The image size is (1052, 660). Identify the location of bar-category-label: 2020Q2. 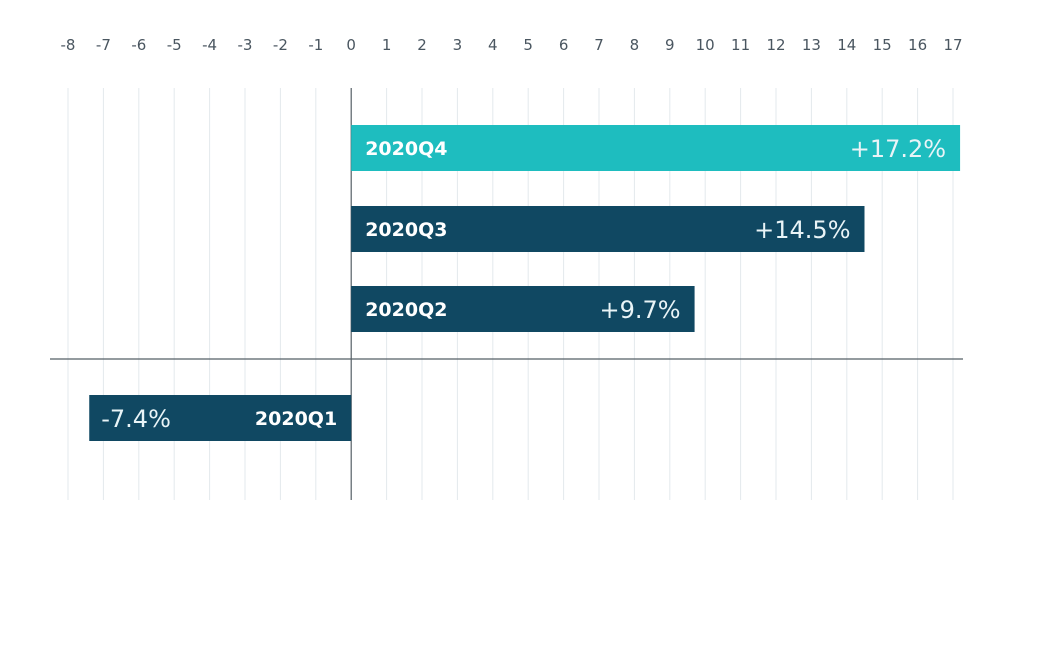
(406, 310).